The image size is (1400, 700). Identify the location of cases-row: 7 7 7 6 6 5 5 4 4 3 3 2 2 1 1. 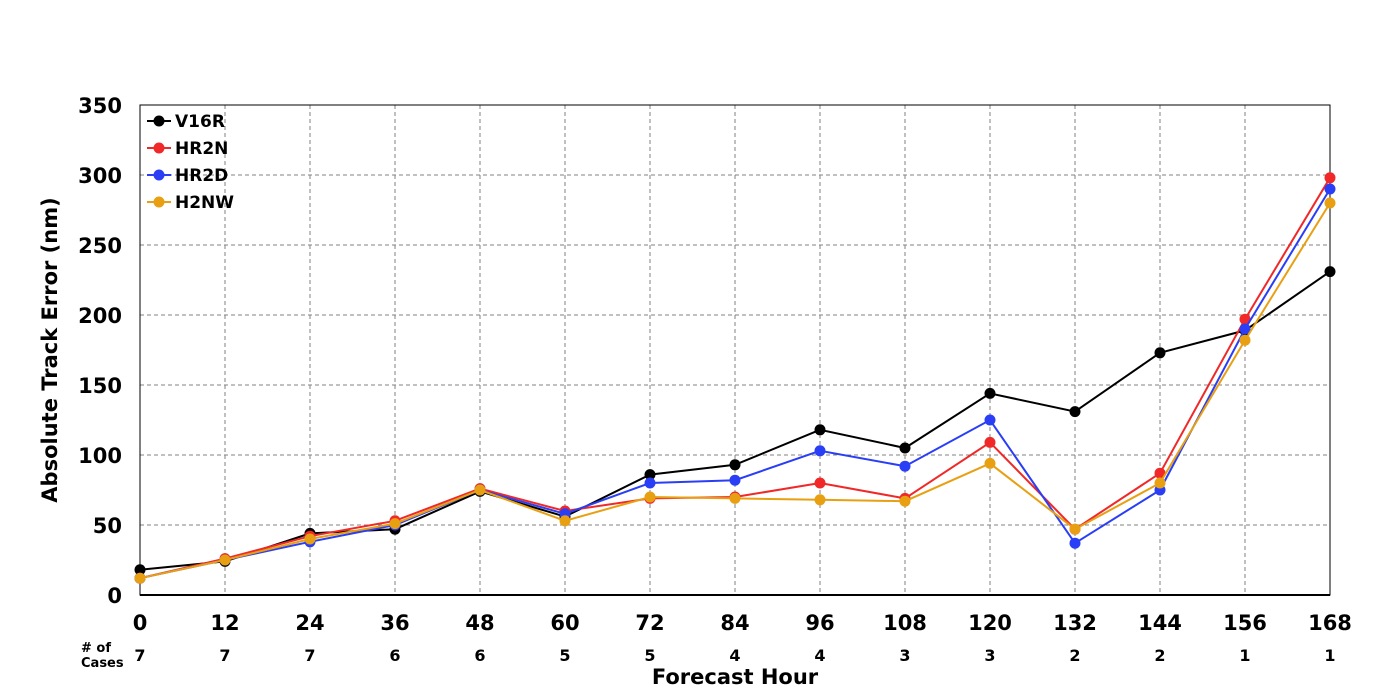
(734, 655).